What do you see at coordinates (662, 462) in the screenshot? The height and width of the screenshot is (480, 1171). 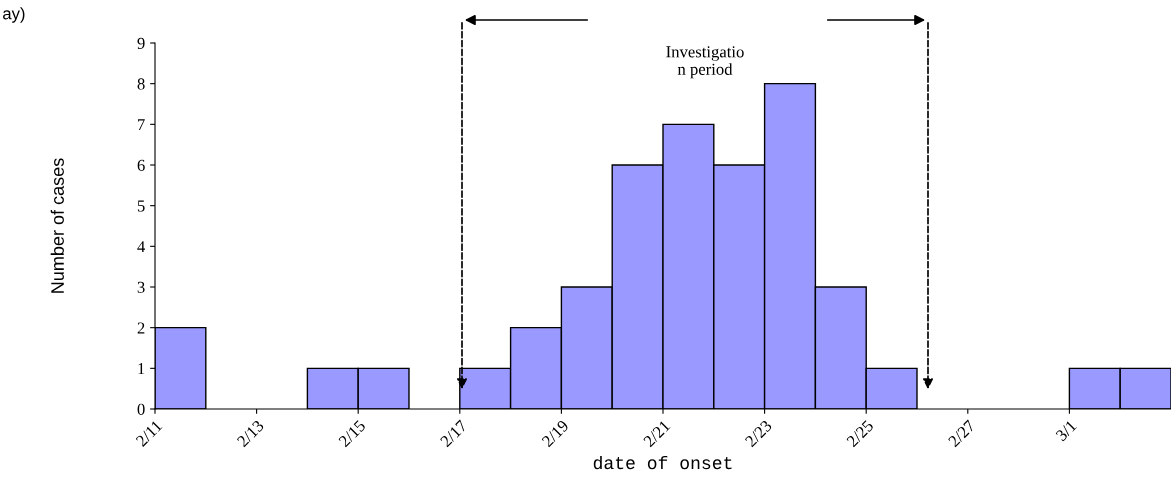 I see `x-axis-title: date of onset` at bounding box center [662, 462].